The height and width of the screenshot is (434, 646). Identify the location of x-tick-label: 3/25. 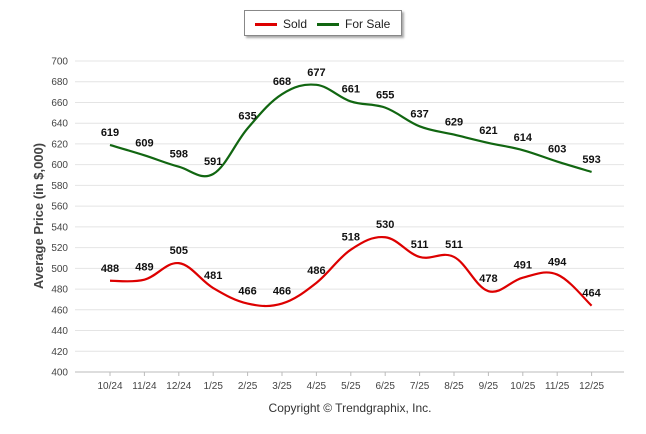
(282, 386).